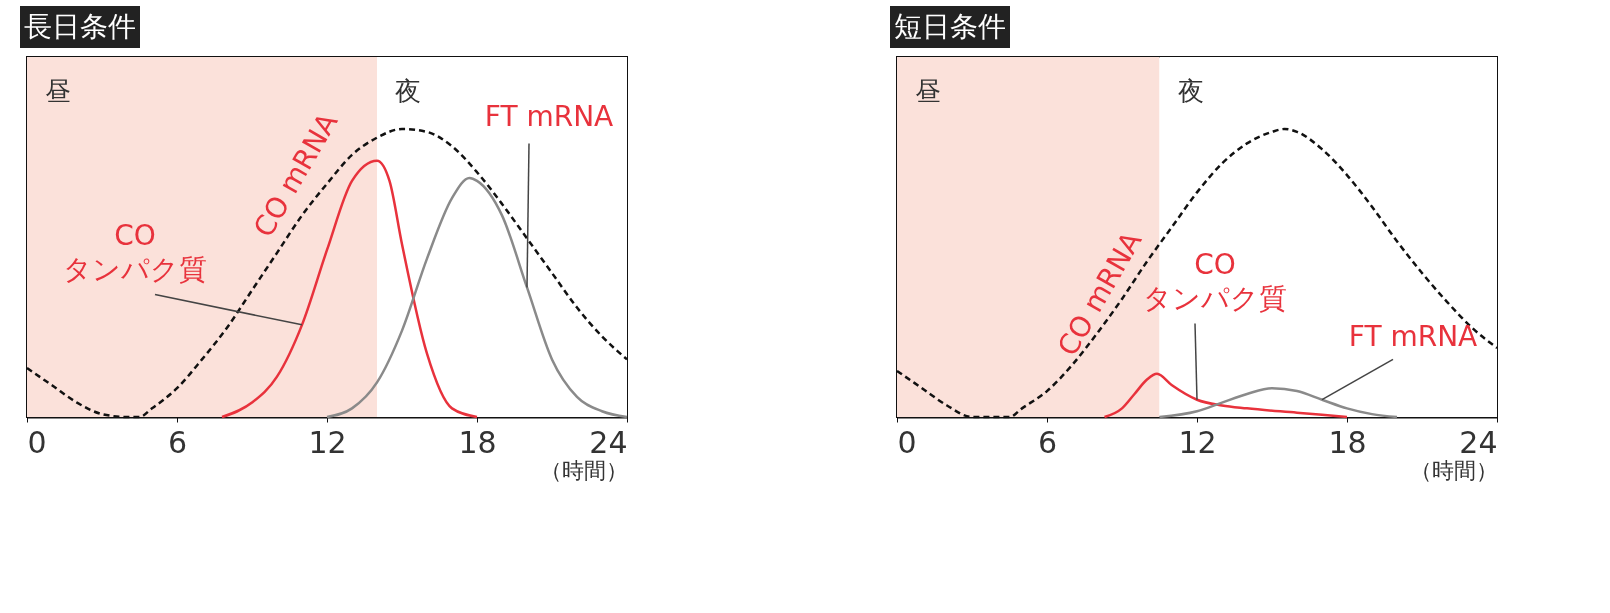  Describe the element at coordinates (80, 27) in the screenshot. I see `chart-title: 長日条件` at that location.